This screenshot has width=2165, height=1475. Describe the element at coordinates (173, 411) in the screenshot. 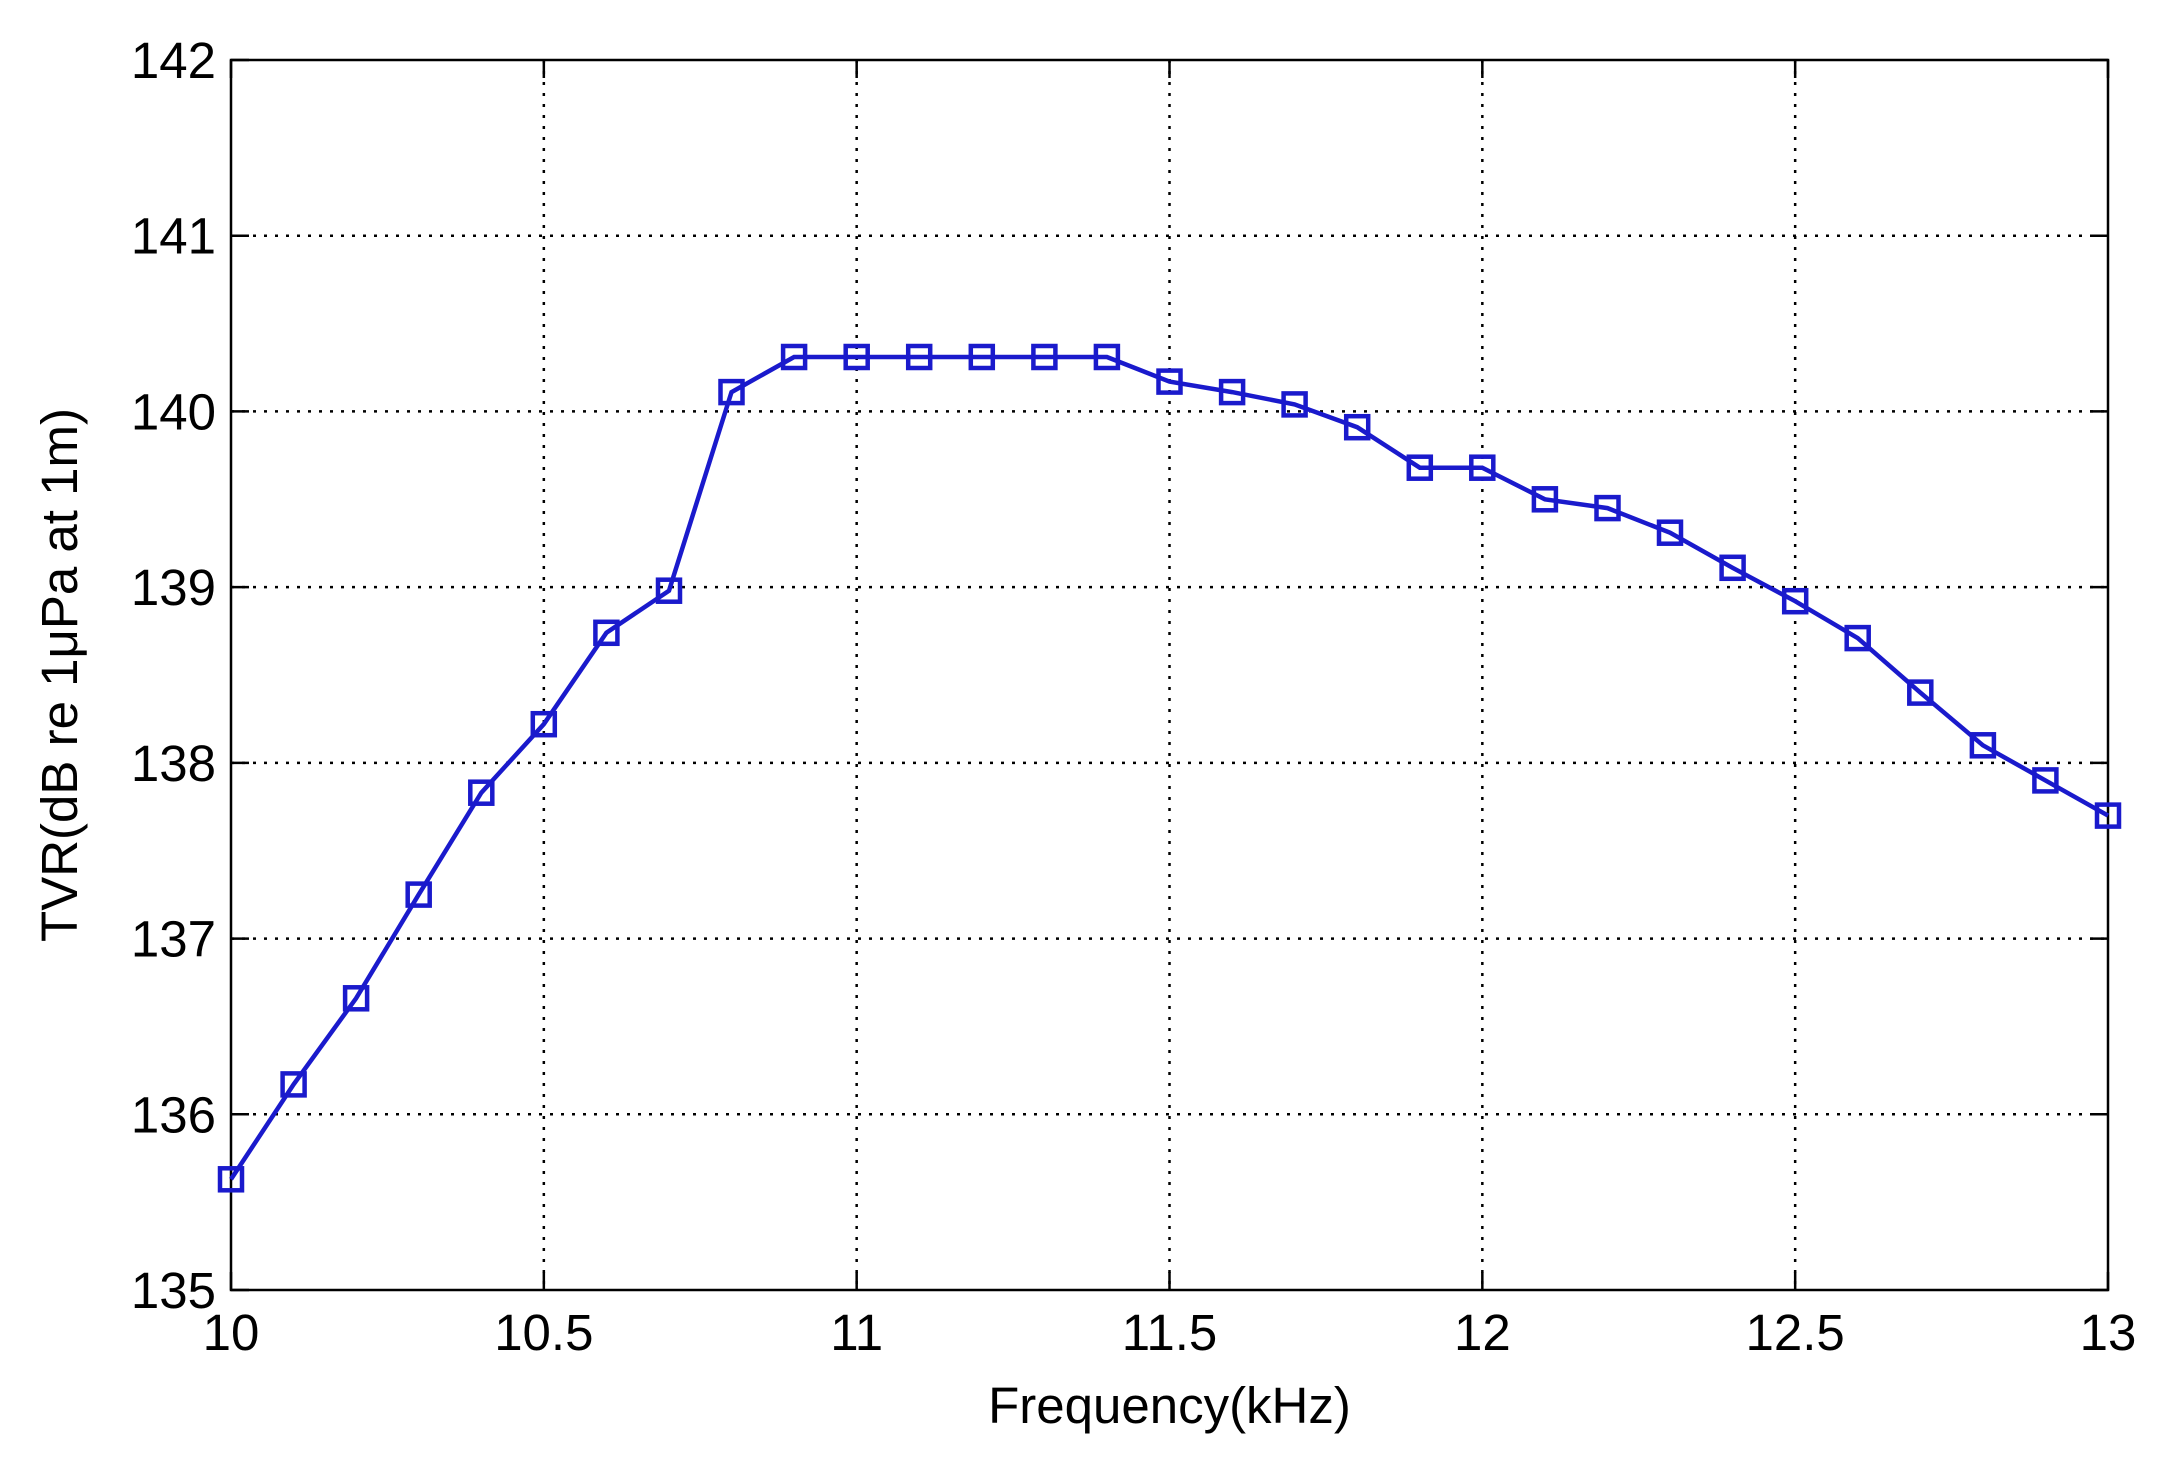

I see `y-tick-label: 140` at that location.